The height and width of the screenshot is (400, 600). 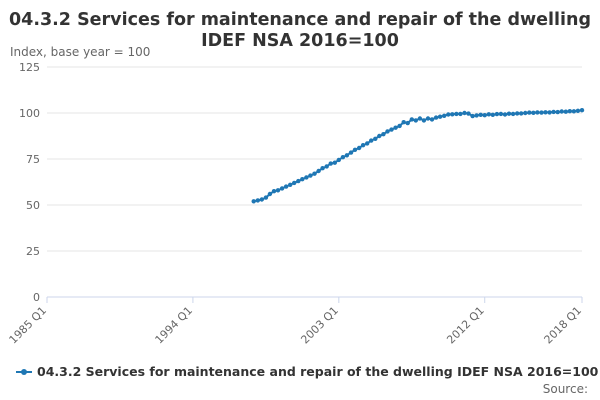 I want to click on y-tick-label: 50, so click(x=33, y=205).